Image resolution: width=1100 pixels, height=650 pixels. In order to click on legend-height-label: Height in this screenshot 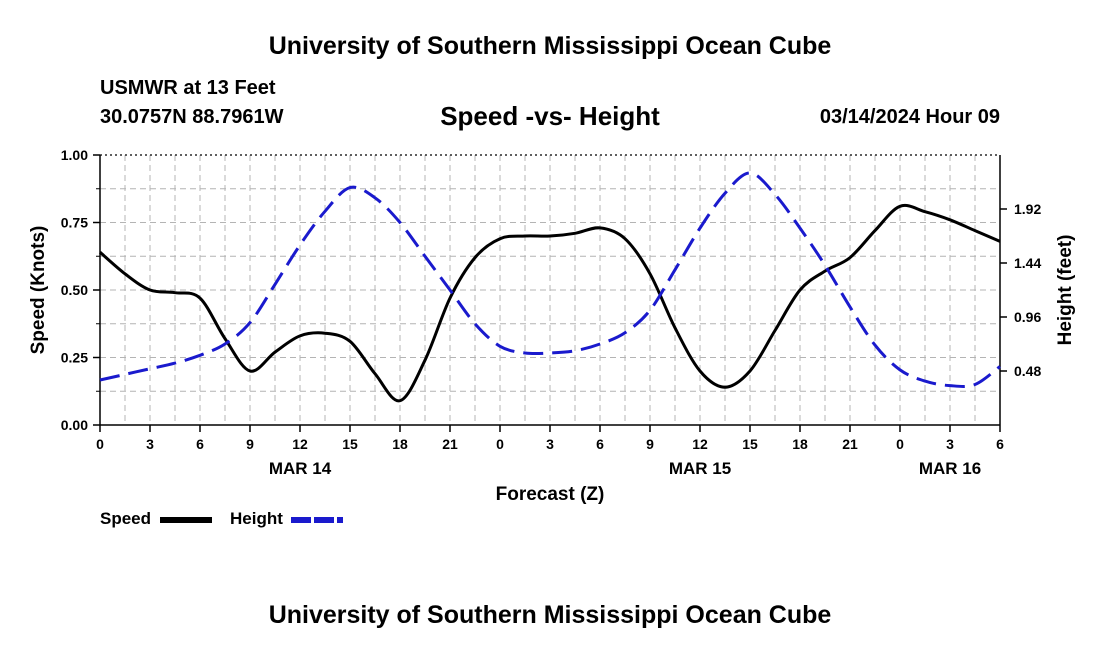, I will do `click(256, 518)`.